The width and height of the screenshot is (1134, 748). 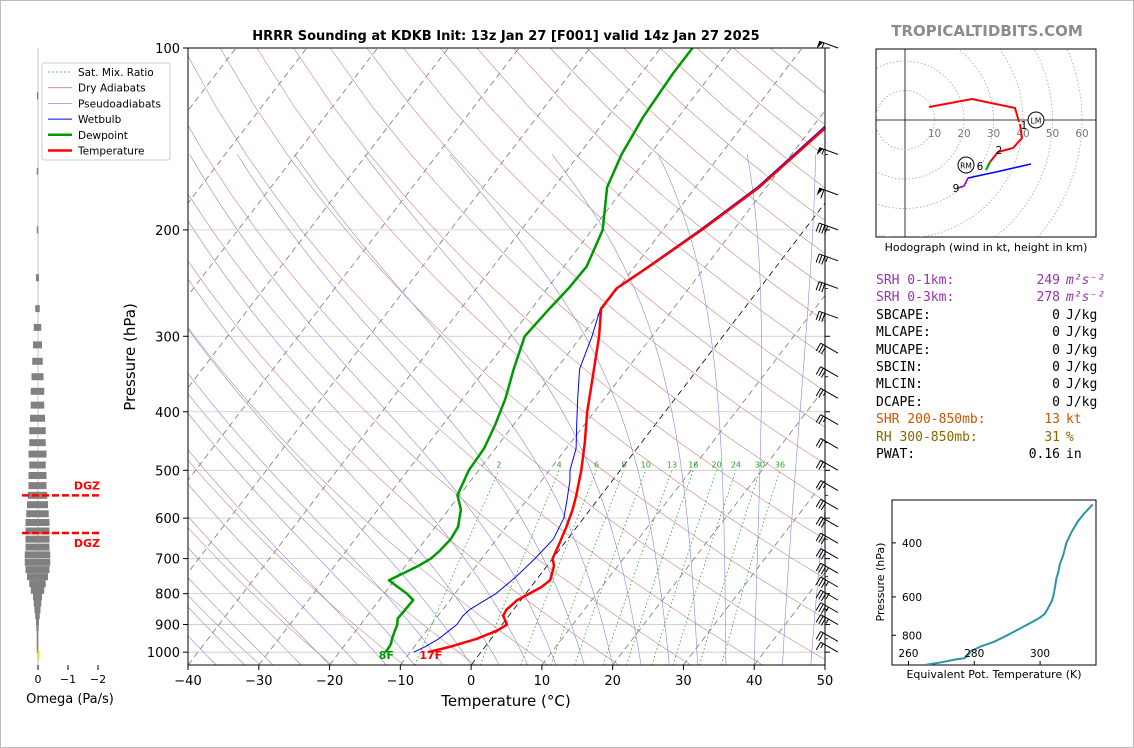 What do you see at coordinates (1044, 454) in the screenshot?
I see `param-value: 0.16` at bounding box center [1044, 454].